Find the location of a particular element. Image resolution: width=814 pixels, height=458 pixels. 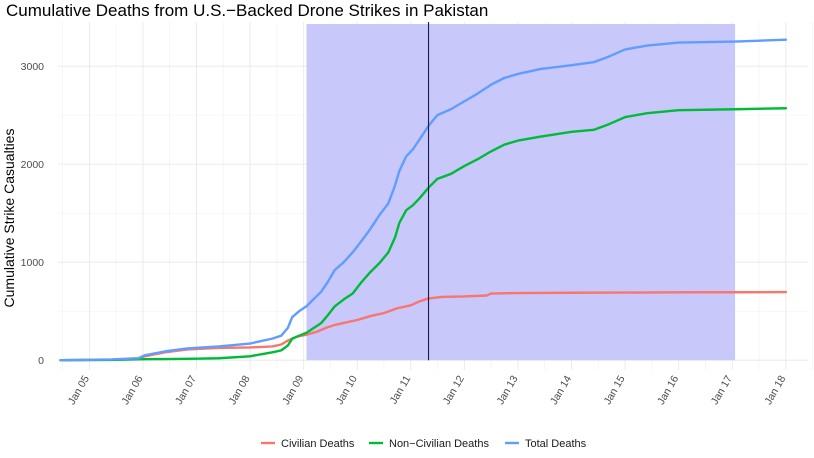

legend-item: Total Deaths is located at coordinates (546, 444).